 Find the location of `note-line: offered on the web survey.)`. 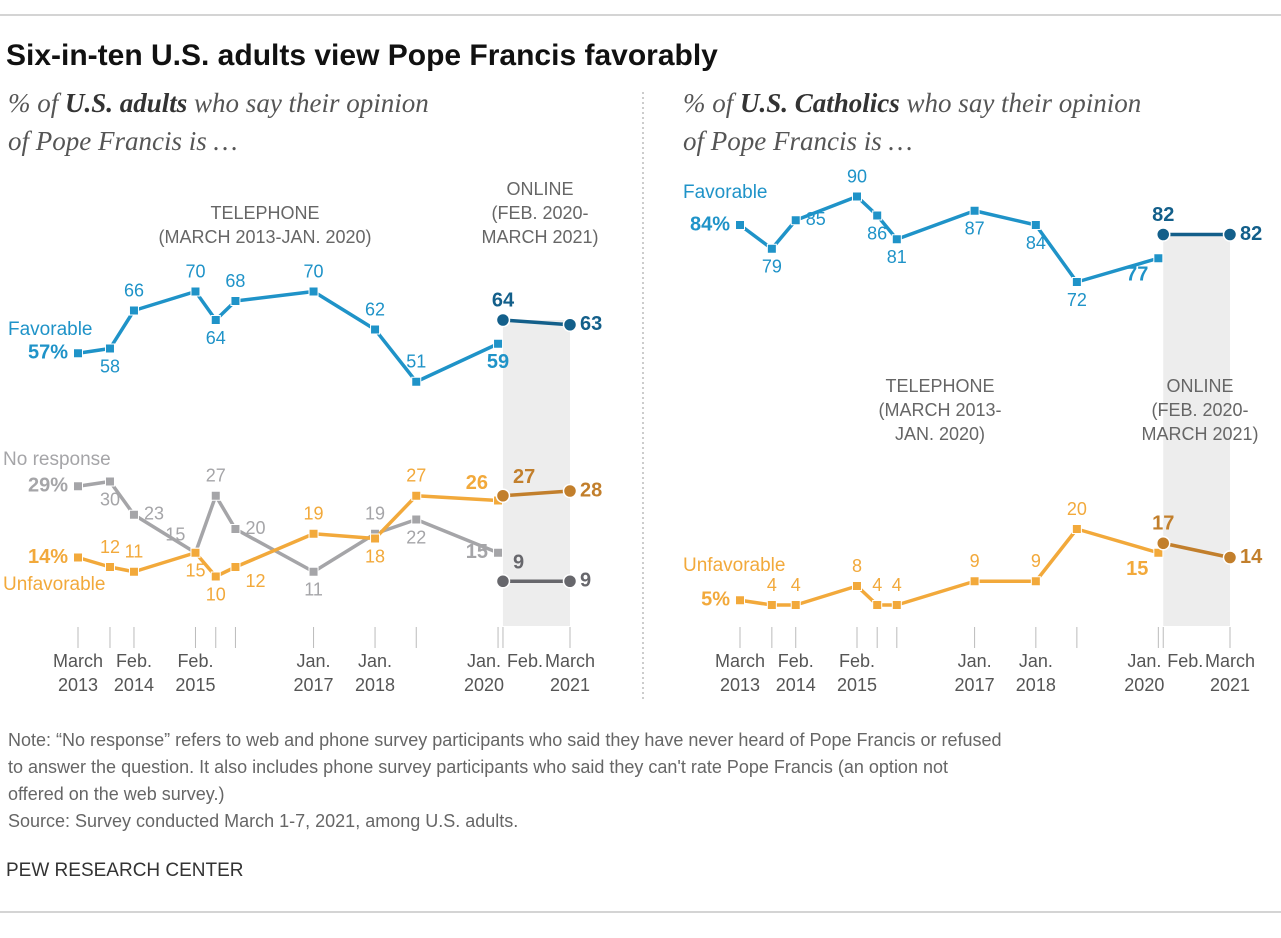

note-line: offered on the web survey.) is located at coordinates (116, 794).